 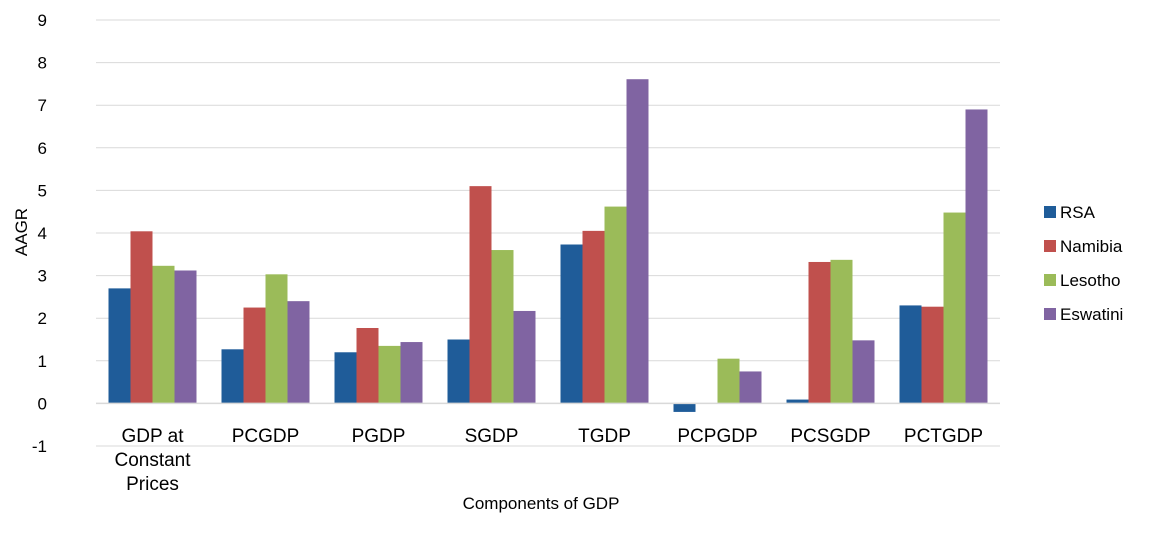 What do you see at coordinates (42, 148) in the screenshot?
I see `y-tick-label: 6` at bounding box center [42, 148].